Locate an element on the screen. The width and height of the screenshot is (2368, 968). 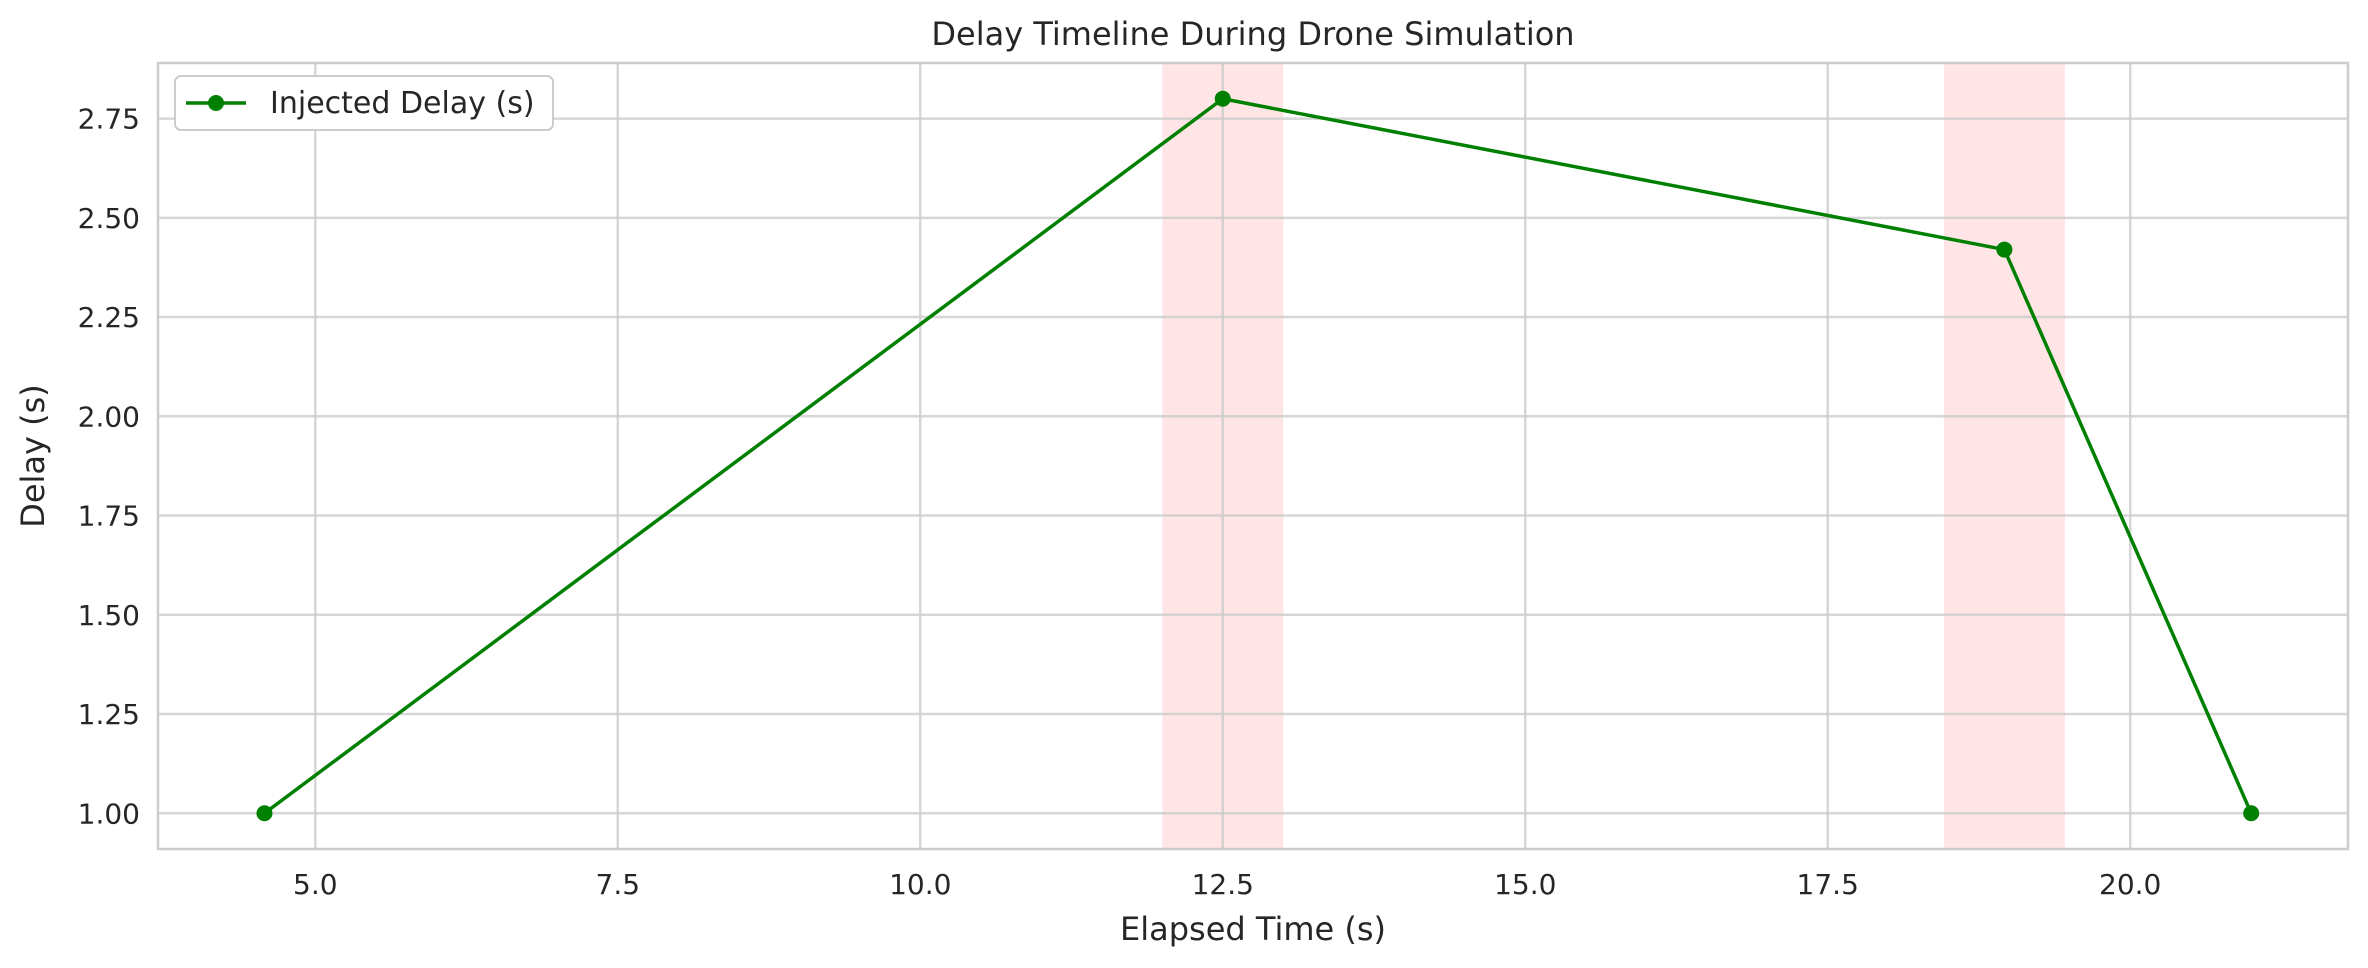
x-tick-label: 7.5 is located at coordinates (618, 884).